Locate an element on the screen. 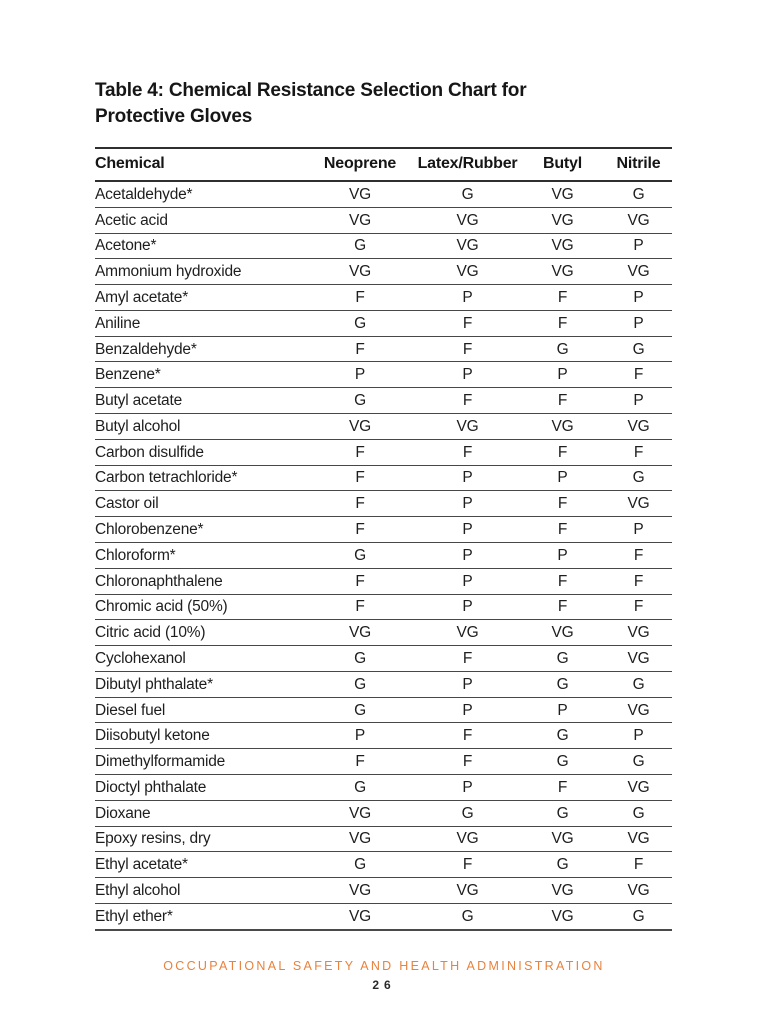 Image resolution: width=768 pixels, height=1024 pixels. chemical-name-cell: Ethyl alcohol is located at coordinates (200, 890).